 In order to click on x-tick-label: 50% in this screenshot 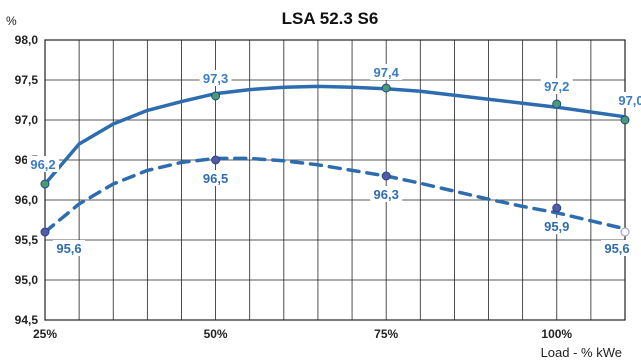, I will do `click(216, 334)`.